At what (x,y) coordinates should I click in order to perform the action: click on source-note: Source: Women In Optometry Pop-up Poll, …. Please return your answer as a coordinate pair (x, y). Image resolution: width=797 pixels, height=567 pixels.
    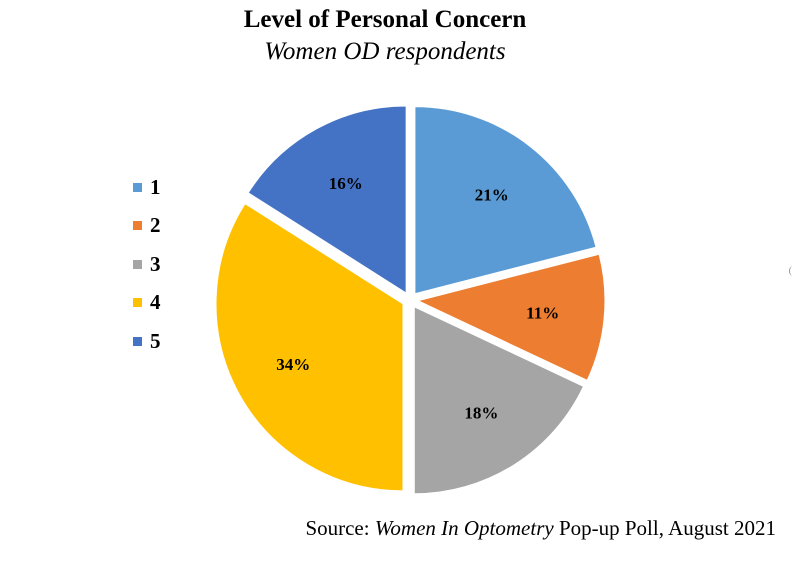
    Looking at the image, I should click on (540, 528).